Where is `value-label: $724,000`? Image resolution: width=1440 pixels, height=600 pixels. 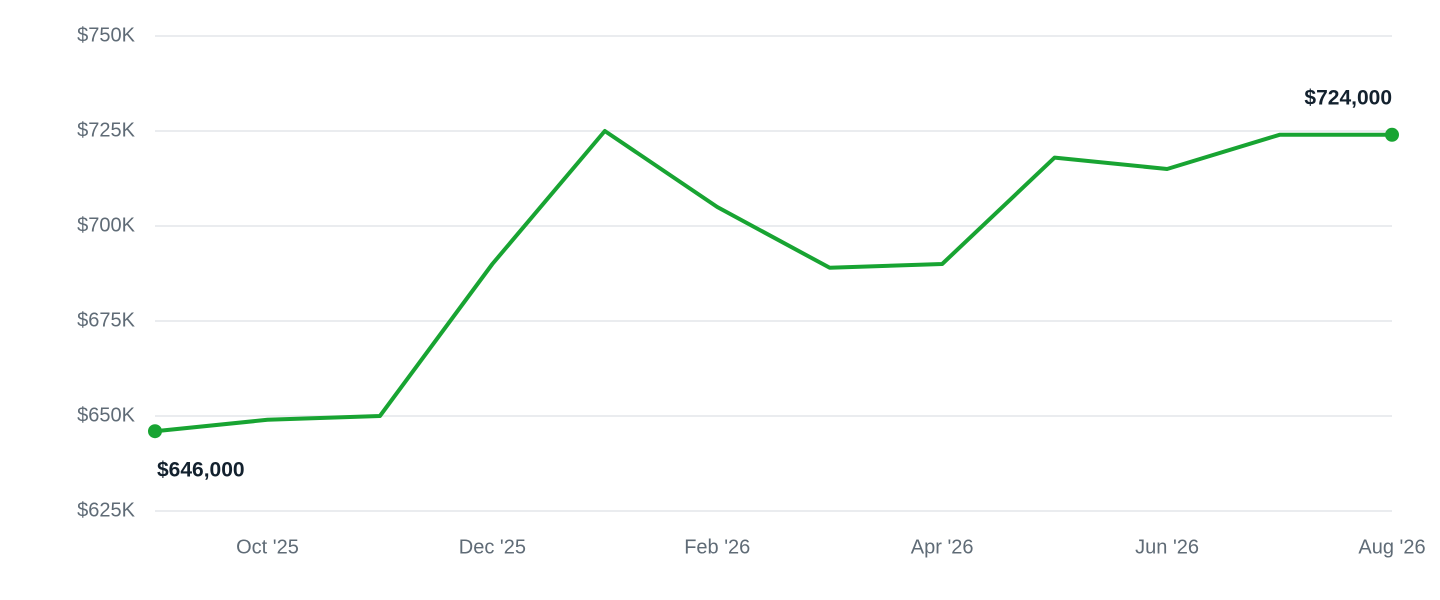 value-label: $724,000 is located at coordinates (1348, 97).